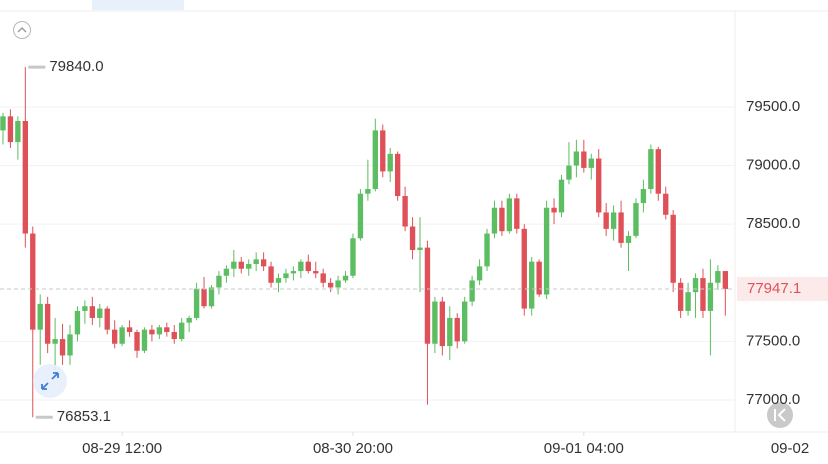 This screenshot has width=828, height=464. I want to click on reset-button, so click(780, 415).